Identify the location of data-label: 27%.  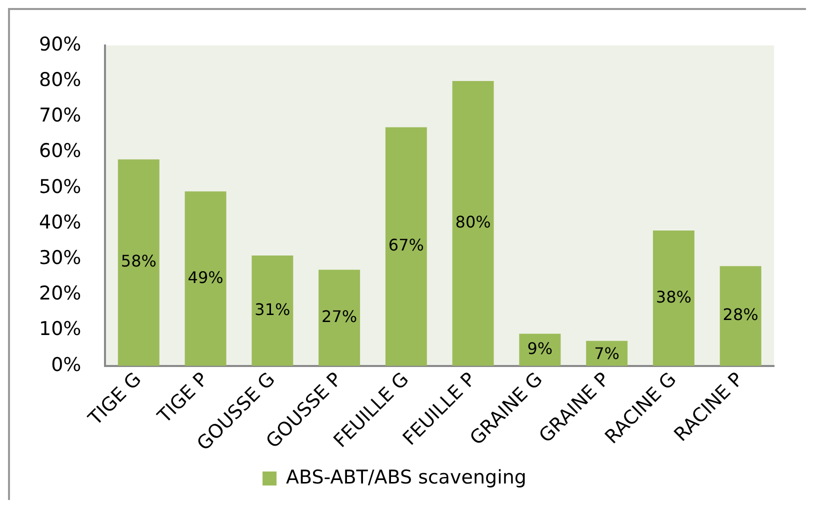
(340, 316).